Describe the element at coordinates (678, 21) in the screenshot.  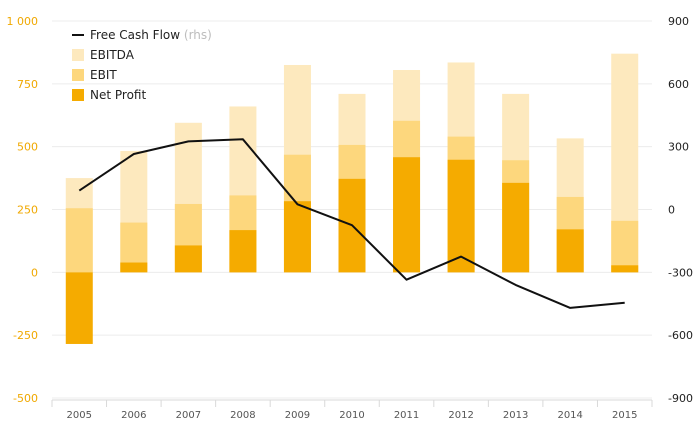
I see `y-right-tick-label: 900` at that location.